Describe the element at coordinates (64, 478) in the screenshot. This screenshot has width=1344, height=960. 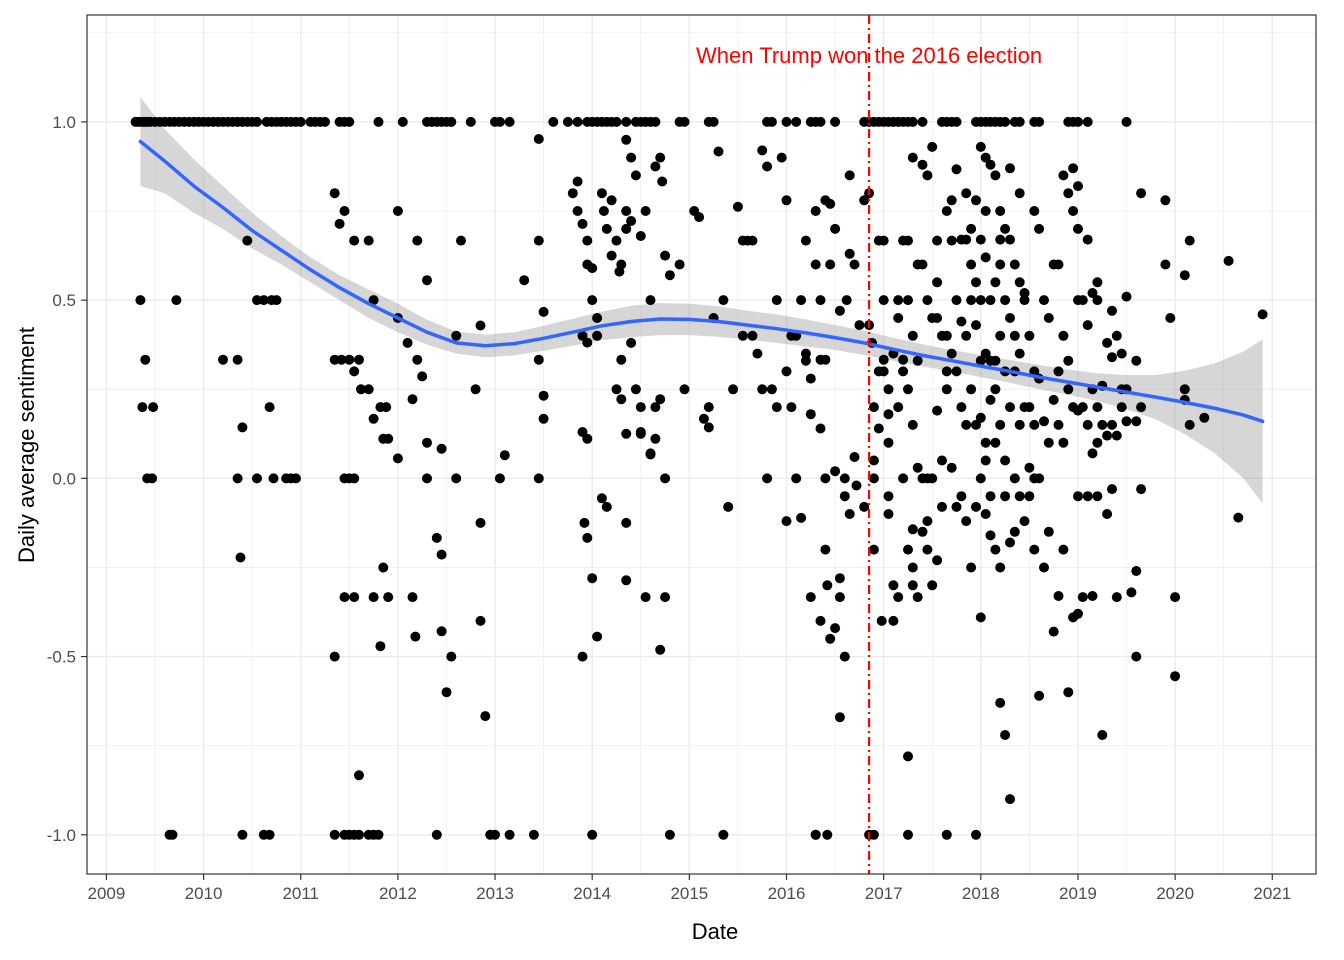
I see `y-tick-label: 0.0` at that location.